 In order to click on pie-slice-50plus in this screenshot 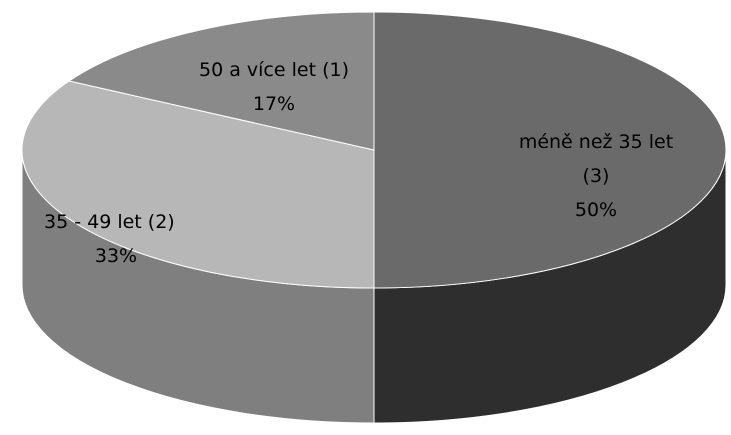, I will do `click(221, 81)`.